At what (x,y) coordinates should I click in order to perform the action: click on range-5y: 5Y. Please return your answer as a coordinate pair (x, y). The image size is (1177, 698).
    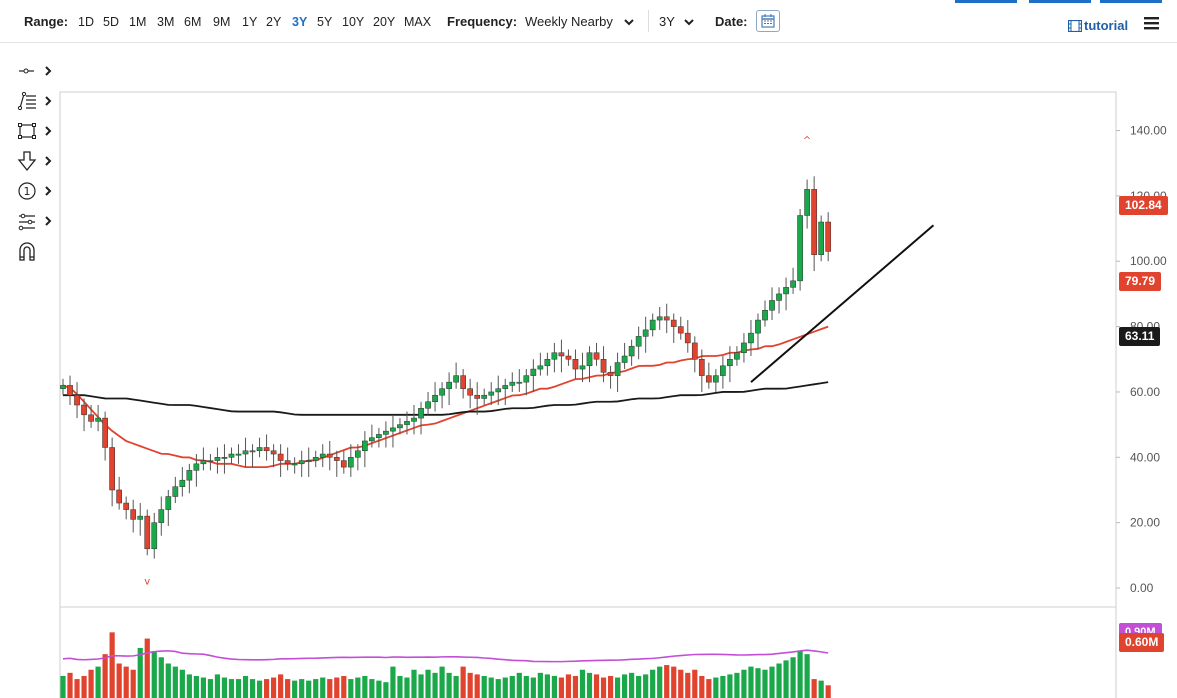
    Looking at the image, I should click on (325, 22).